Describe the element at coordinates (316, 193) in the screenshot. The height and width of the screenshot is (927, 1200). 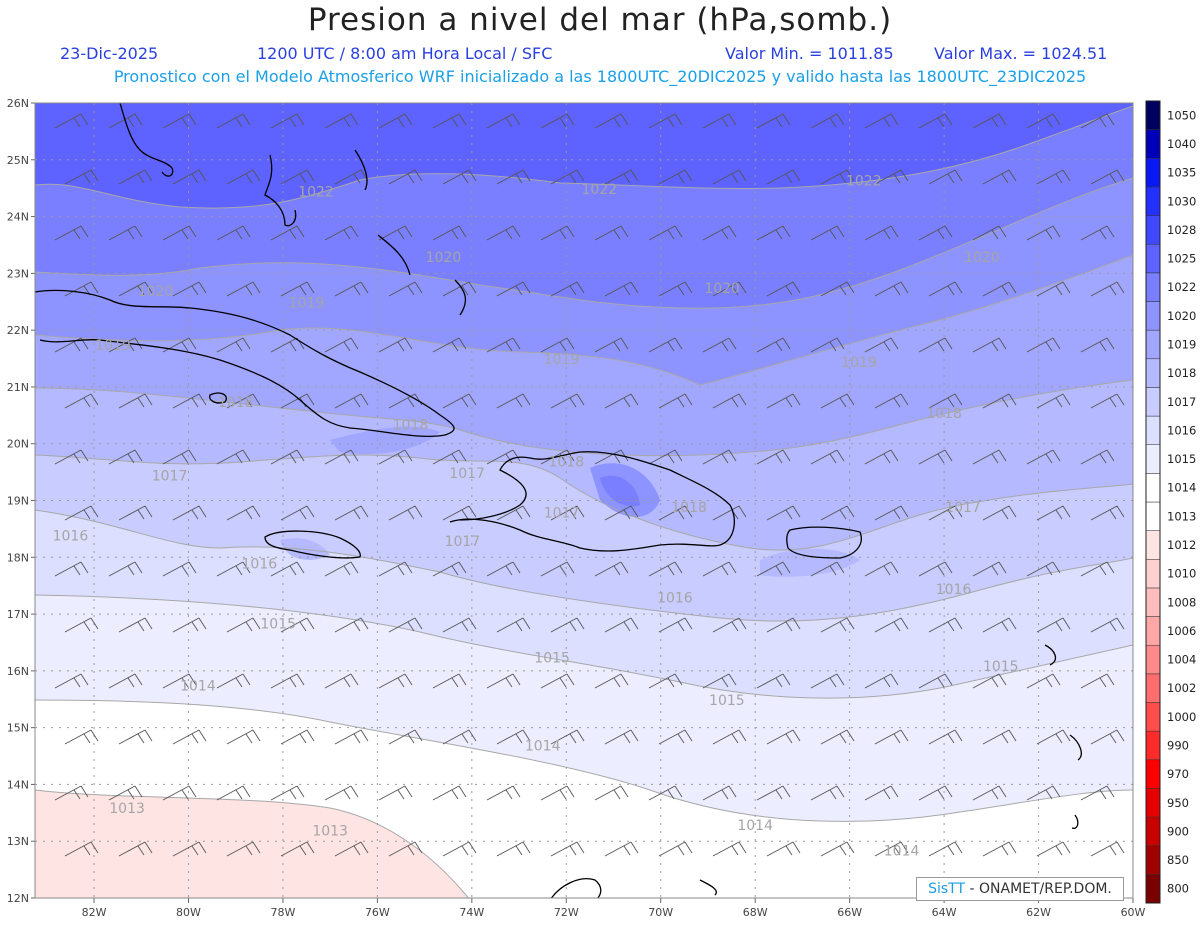
I see `isobar-label: 1022` at that location.